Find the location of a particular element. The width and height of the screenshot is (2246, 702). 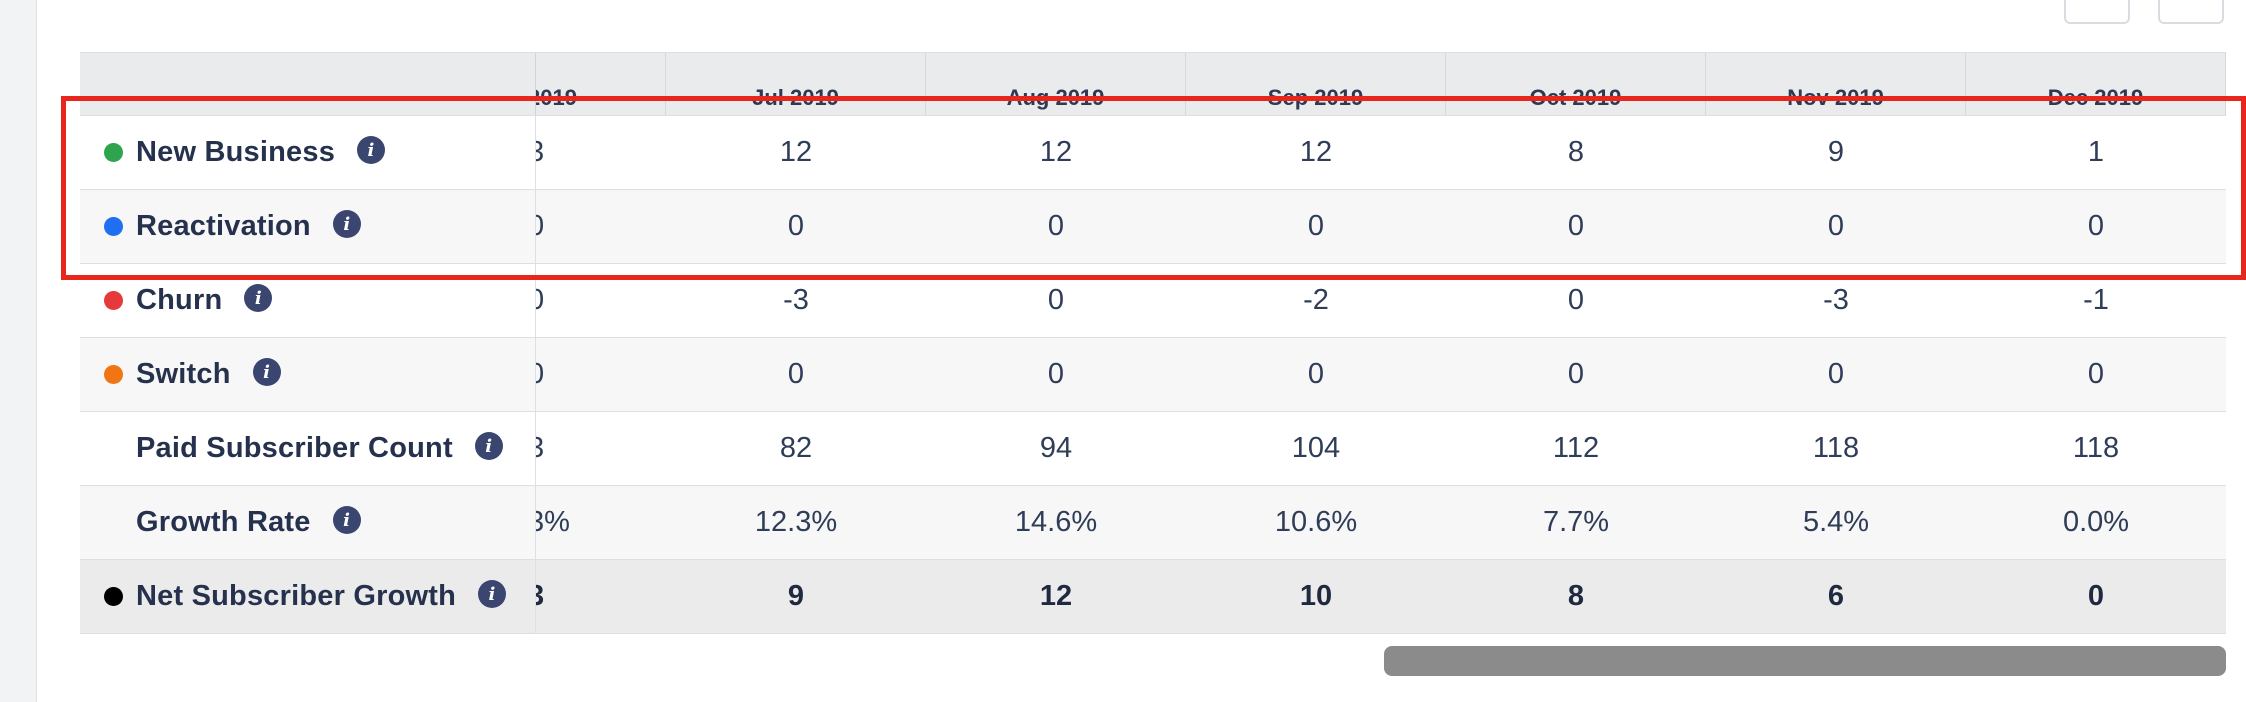

table-row-new-business: New Business i 3 12 12 12 8 9 1 is located at coordinates (1153, 153).